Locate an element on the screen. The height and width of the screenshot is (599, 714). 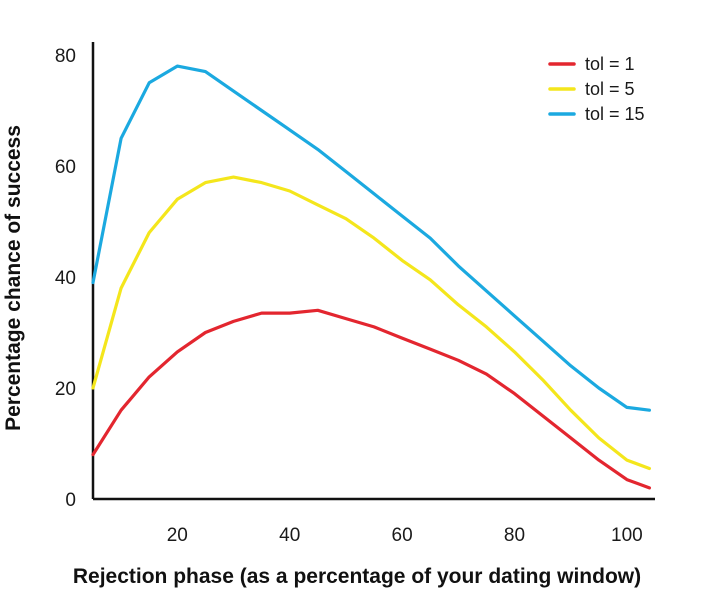
legend: tol = 1 tol = 5 tol = 15 is located at coordinates (596, 89).